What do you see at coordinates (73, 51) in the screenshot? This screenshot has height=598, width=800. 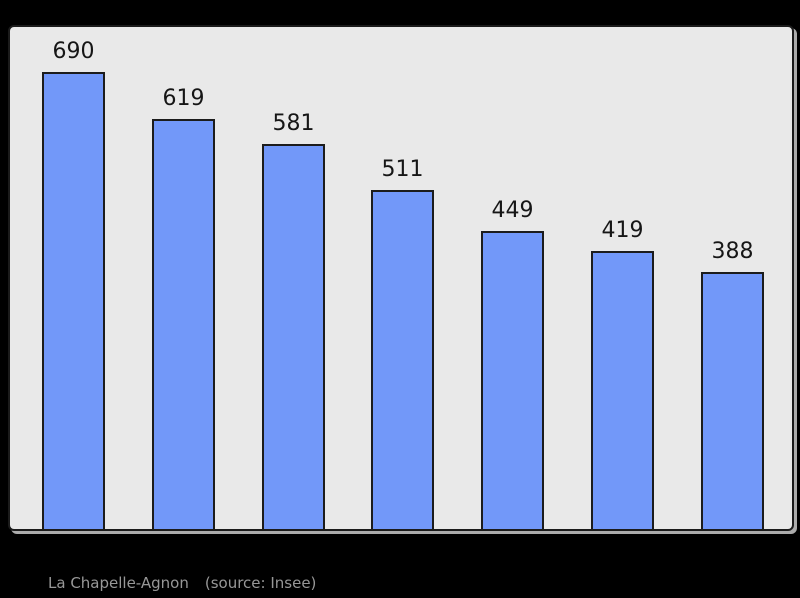 I see `bar-value-label: 690` at bounding box center [73, 51].